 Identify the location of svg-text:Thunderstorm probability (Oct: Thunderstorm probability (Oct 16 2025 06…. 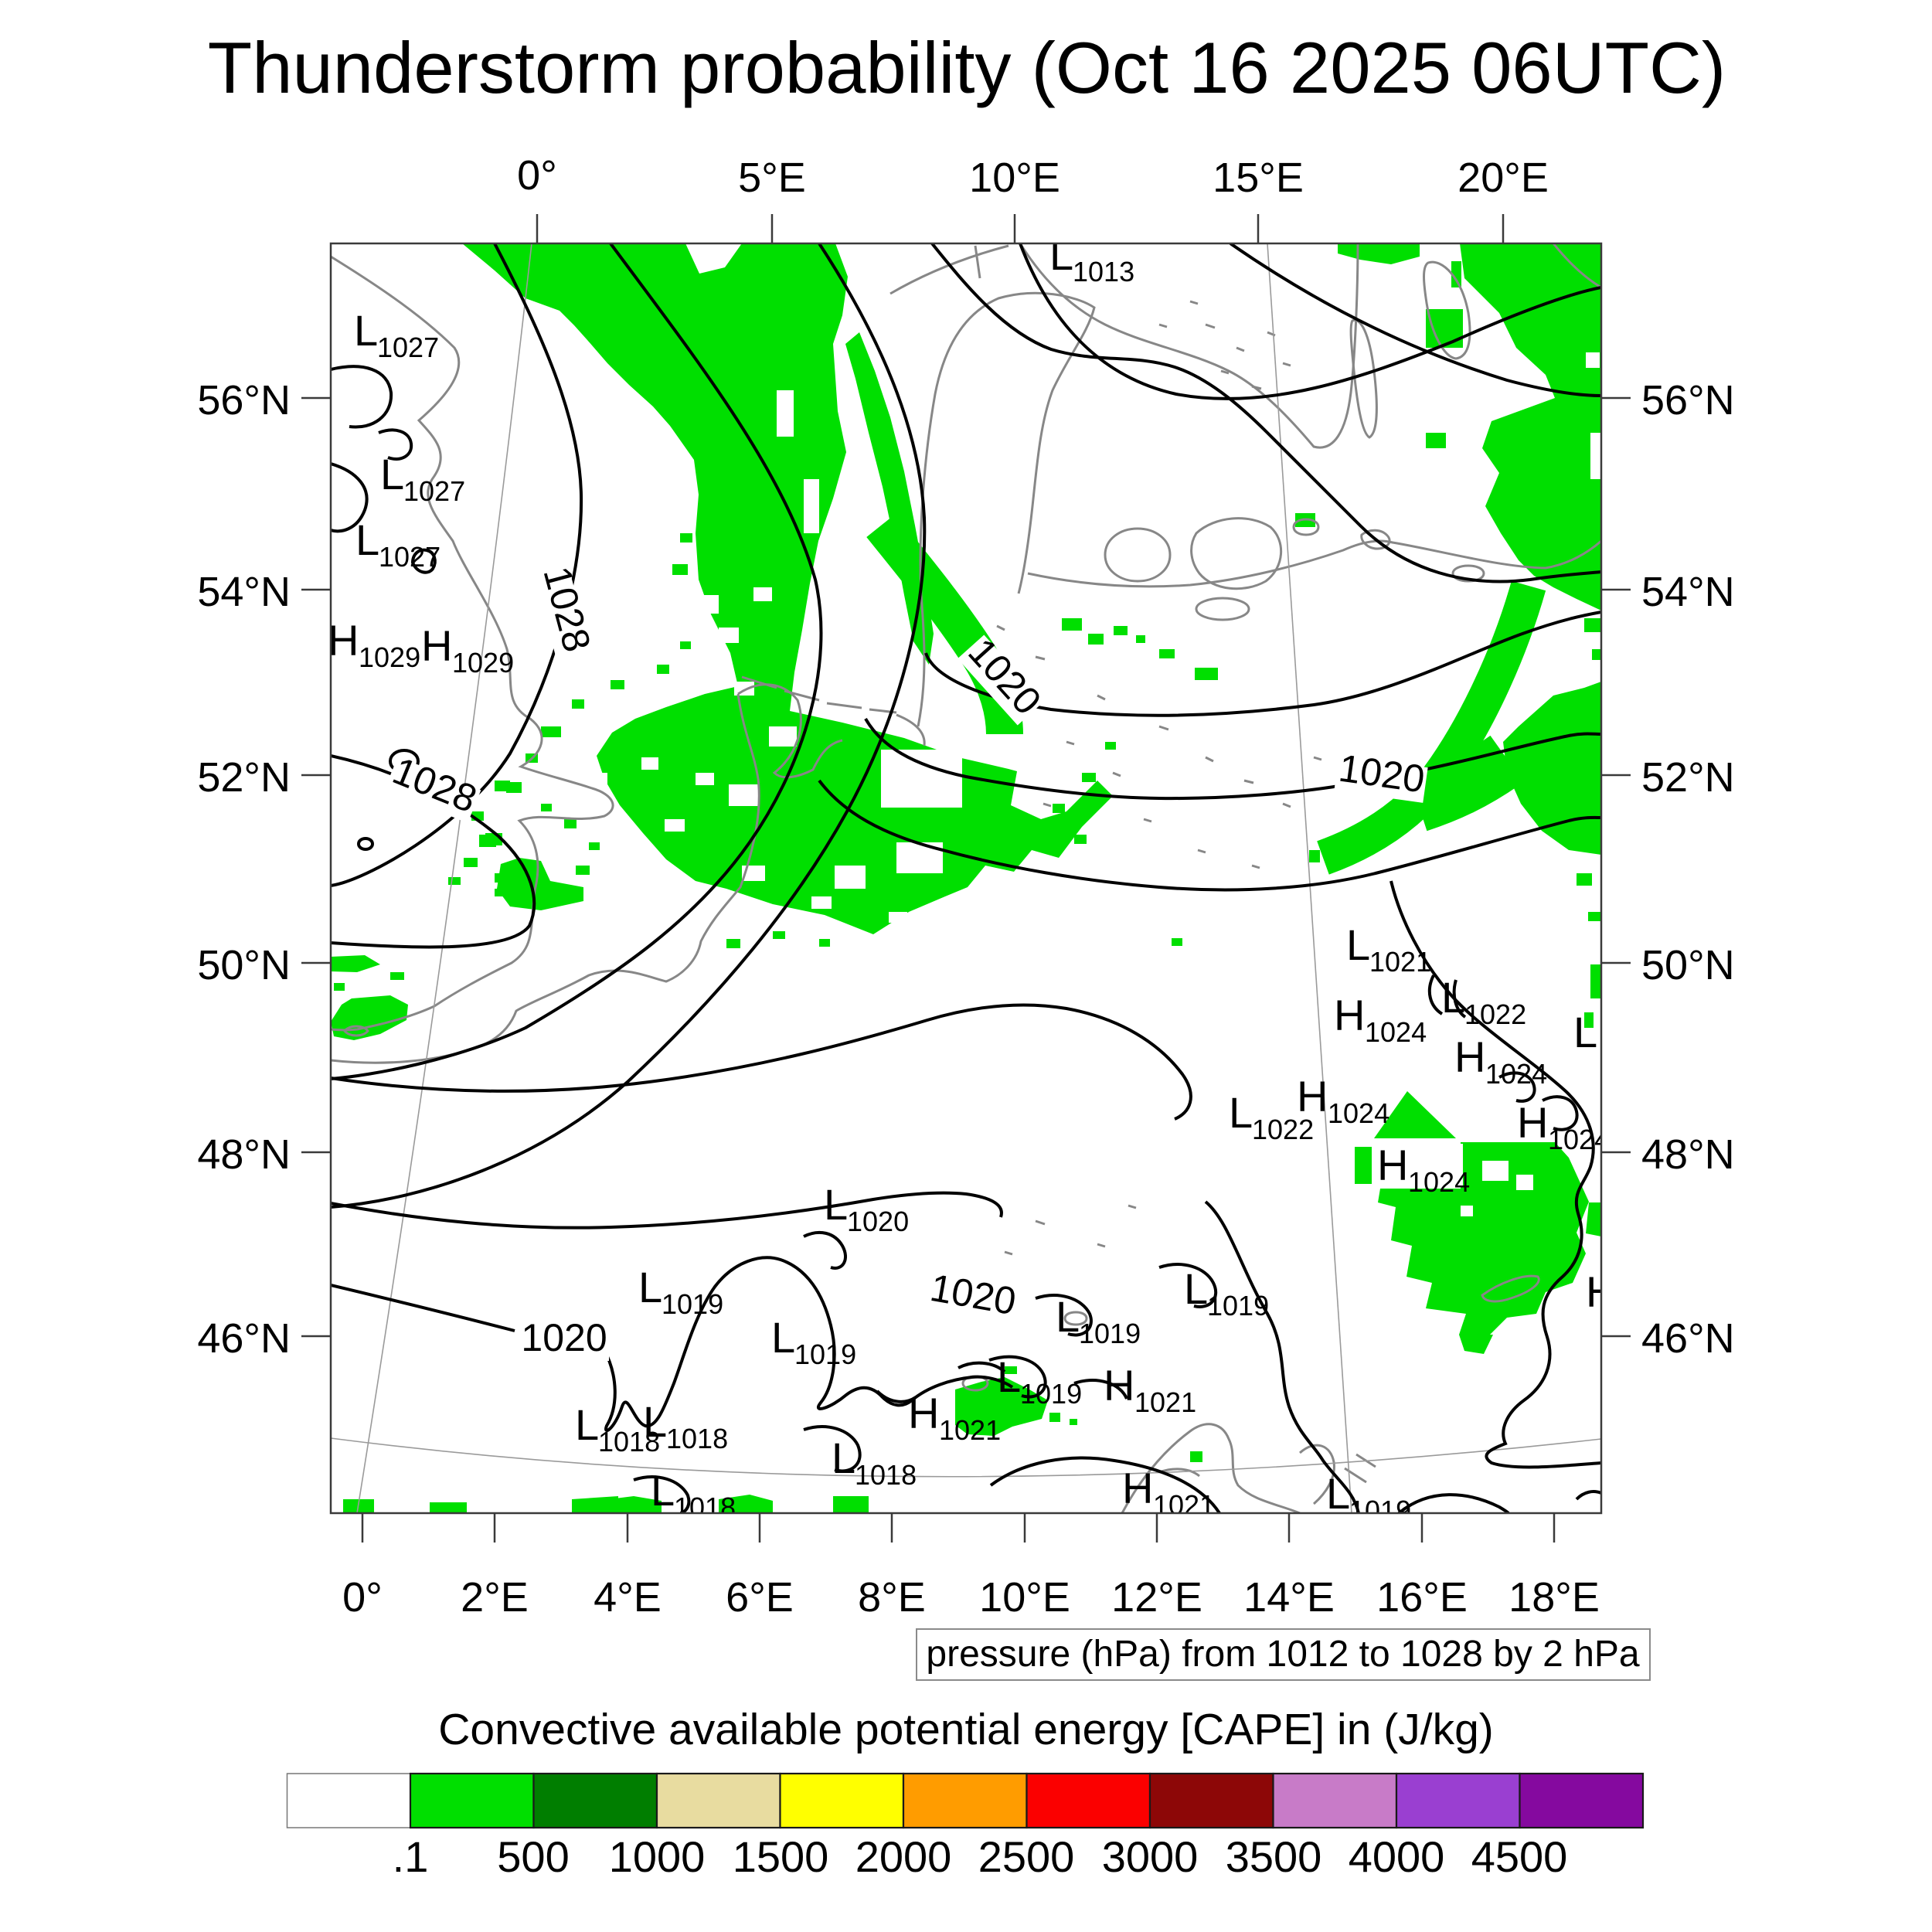
(967, 67).